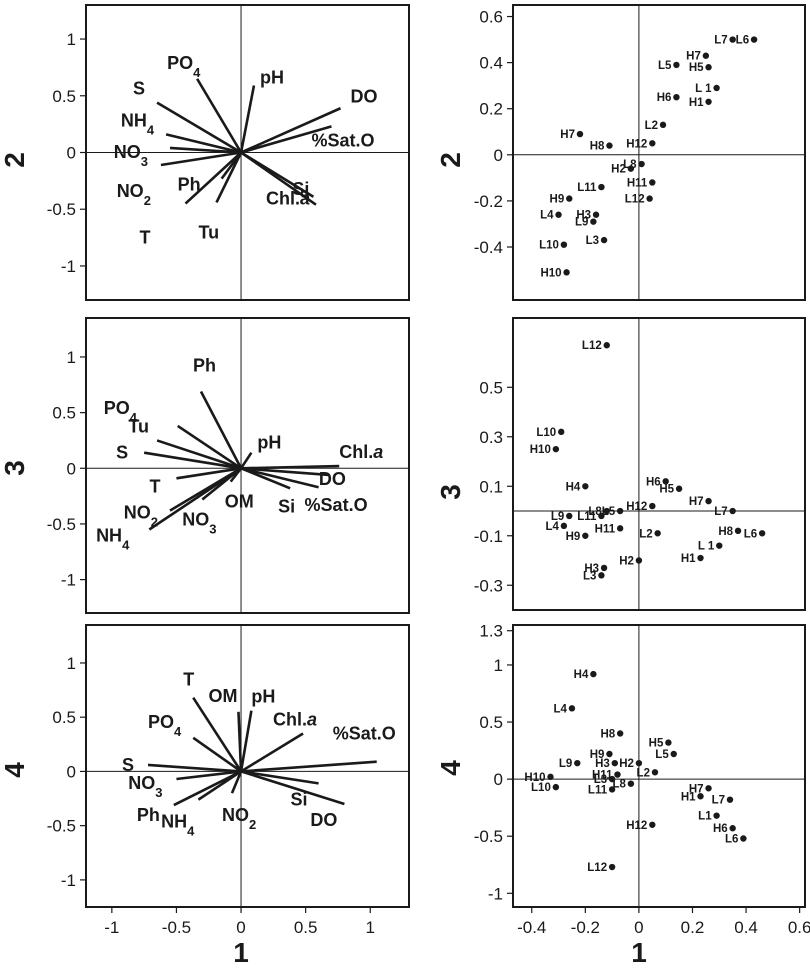 This screenshot has width=810, height=971. I want to click on point-label: L7, so click(720, 41).